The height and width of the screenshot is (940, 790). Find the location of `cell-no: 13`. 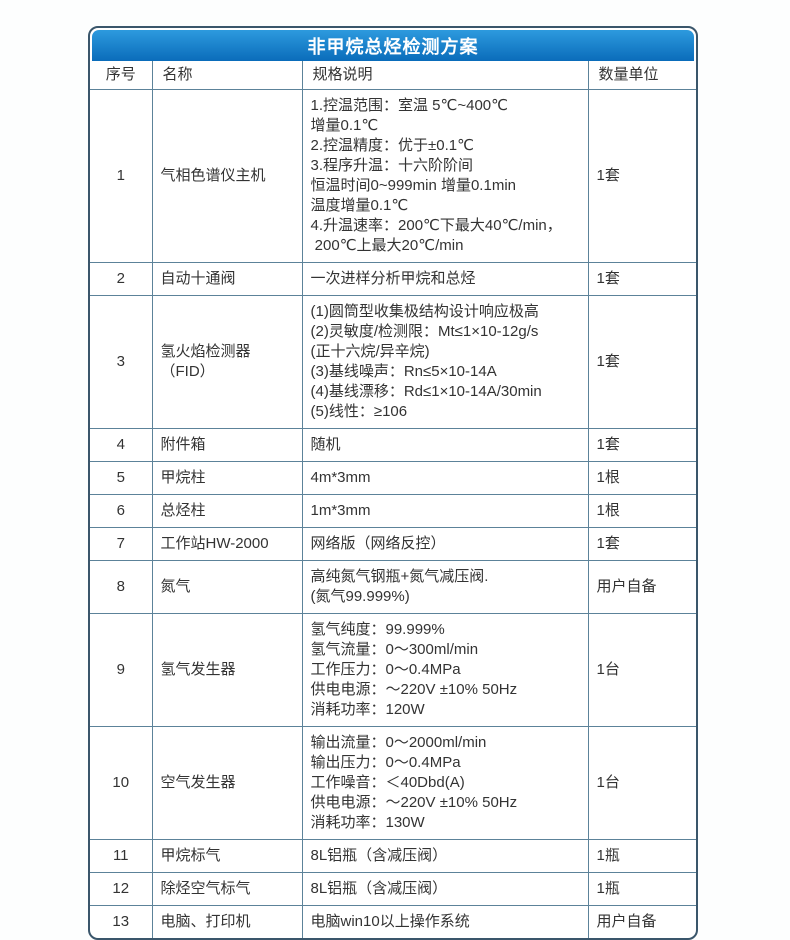

cell-no: 13 is located at coordinates (121, 921).